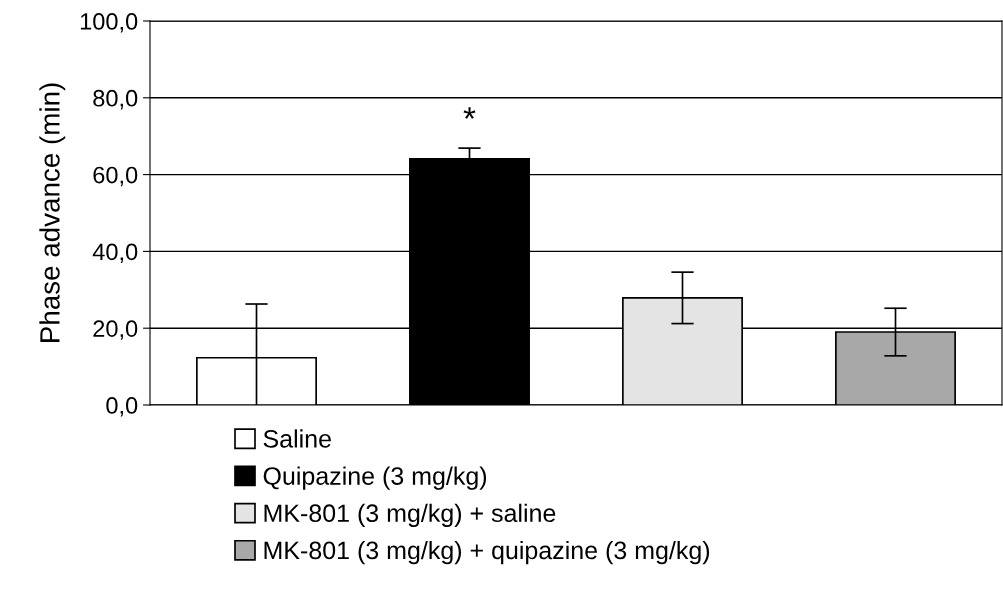  Describe the element at coordinates (297, 438) in the screenshot. I see `legend-label: Saline` at that location.